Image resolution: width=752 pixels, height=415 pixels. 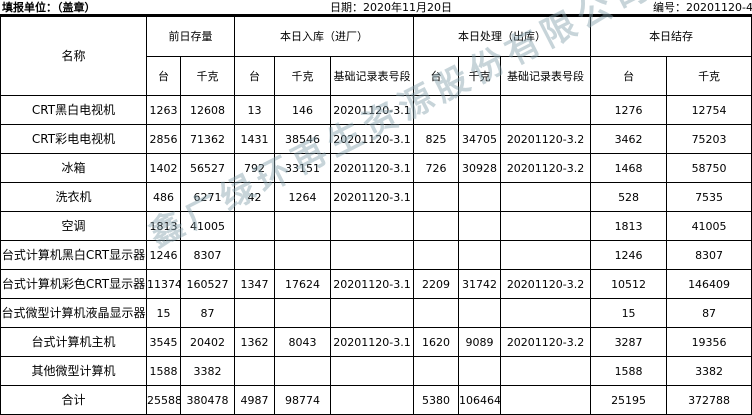 What do you see at coordinates (254, 284) in the screenshot?
I see `cell-in-units: 1347` at bounding box center [254, 284].